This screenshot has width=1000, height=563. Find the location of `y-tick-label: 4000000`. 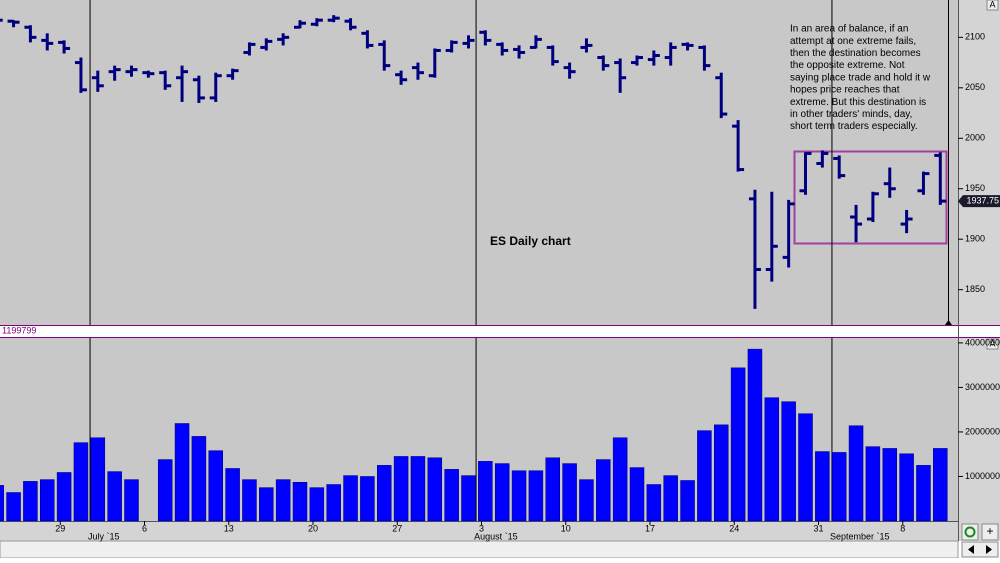

y-tick-label: 4000000 is located at coordinates (982, 342).